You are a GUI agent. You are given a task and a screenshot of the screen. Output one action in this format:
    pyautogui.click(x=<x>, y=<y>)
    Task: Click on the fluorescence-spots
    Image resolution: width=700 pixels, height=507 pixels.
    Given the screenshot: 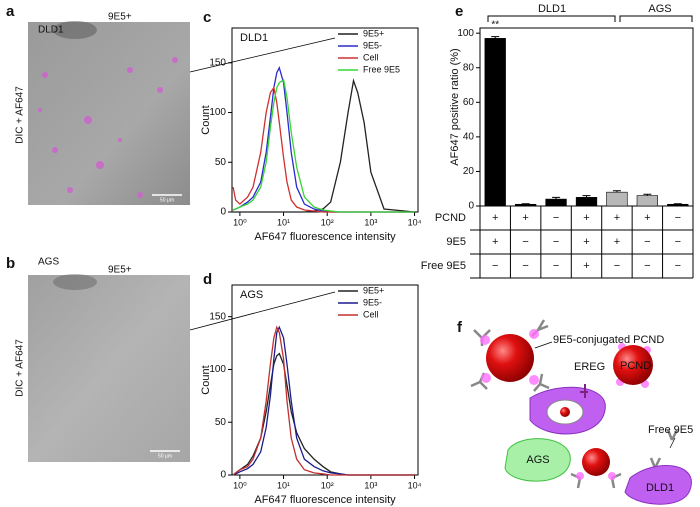 What is the action you would take?
    pyautogui.click(x=108, y=127)
    